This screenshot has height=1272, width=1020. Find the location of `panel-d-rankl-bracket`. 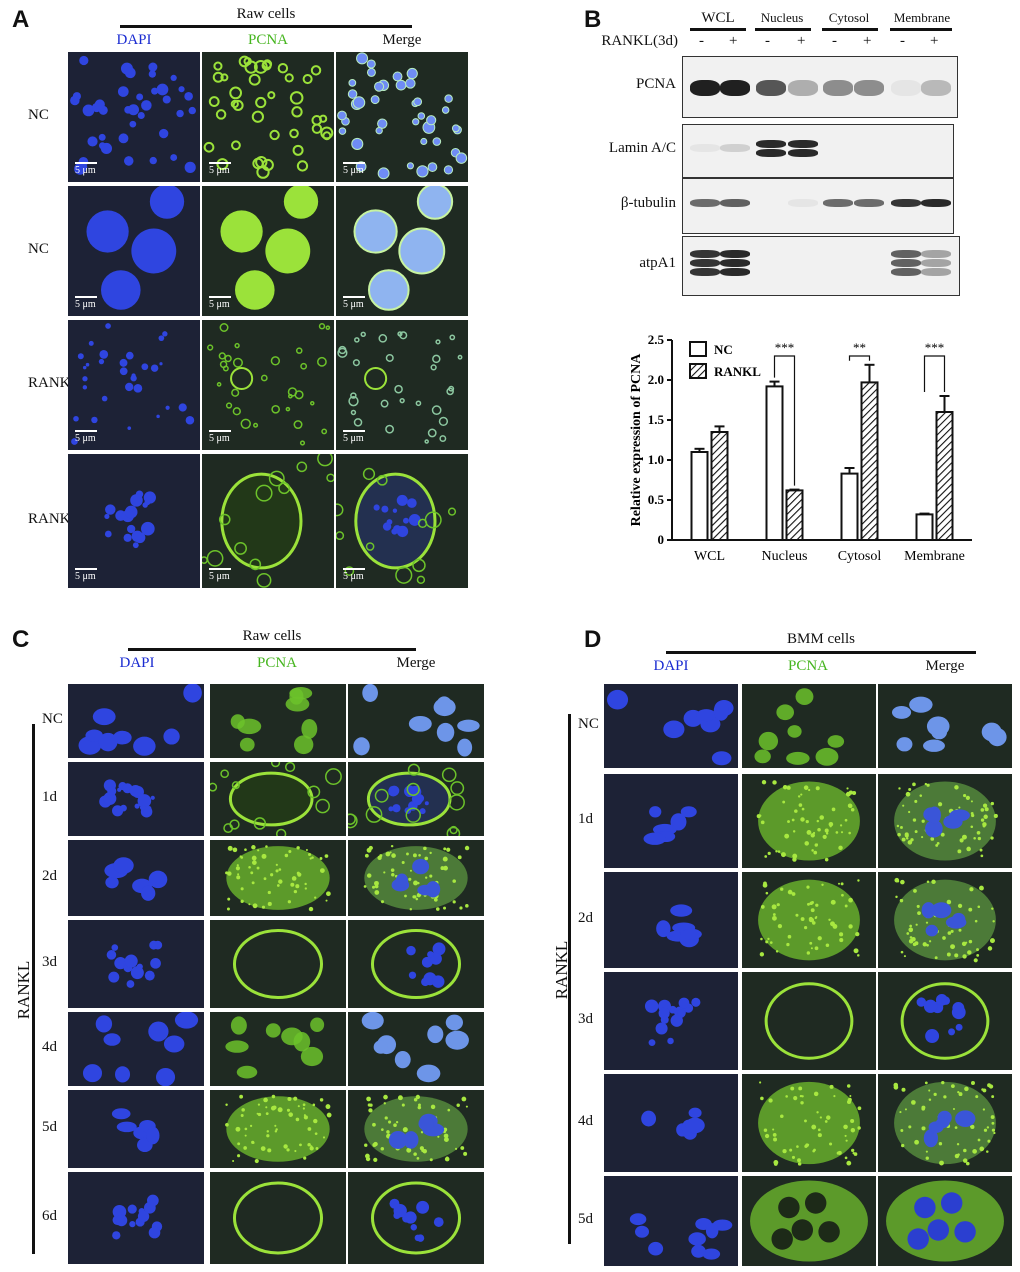

panel-d-rankl-bracket is located at coordinates (569, 979).